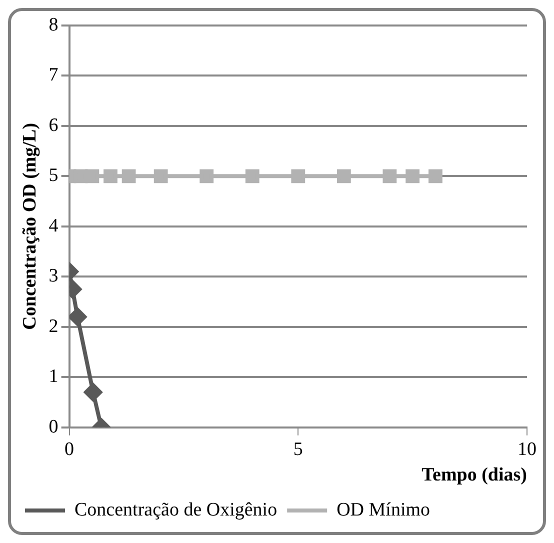  I want to click on y-tick-label: 7, so click(53, 75).